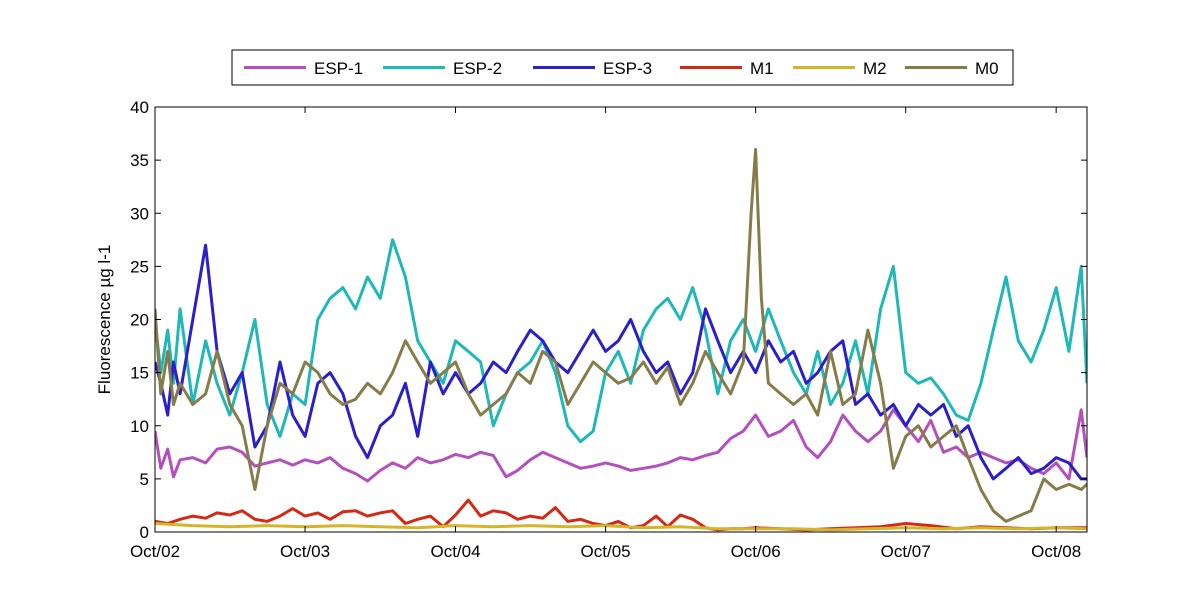 This screenshot has width=1200, height=600. What do you see at coordinates (455, 551) in the screenshot?
I see `x-tick-label: Oct/04` at bounding box center [455, 551].